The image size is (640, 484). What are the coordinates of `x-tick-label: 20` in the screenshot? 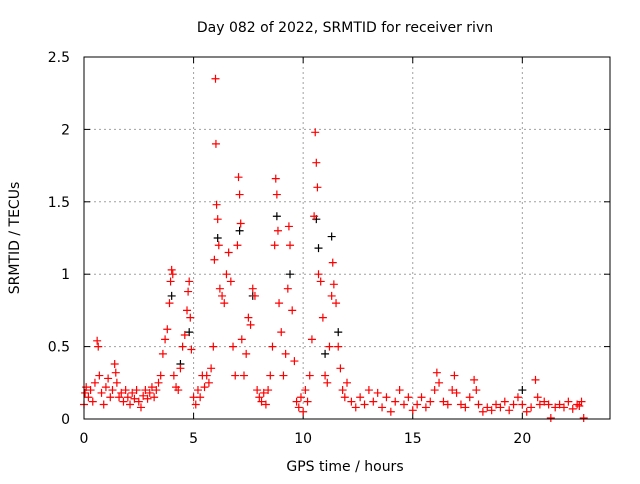 It's located at (522, 439).